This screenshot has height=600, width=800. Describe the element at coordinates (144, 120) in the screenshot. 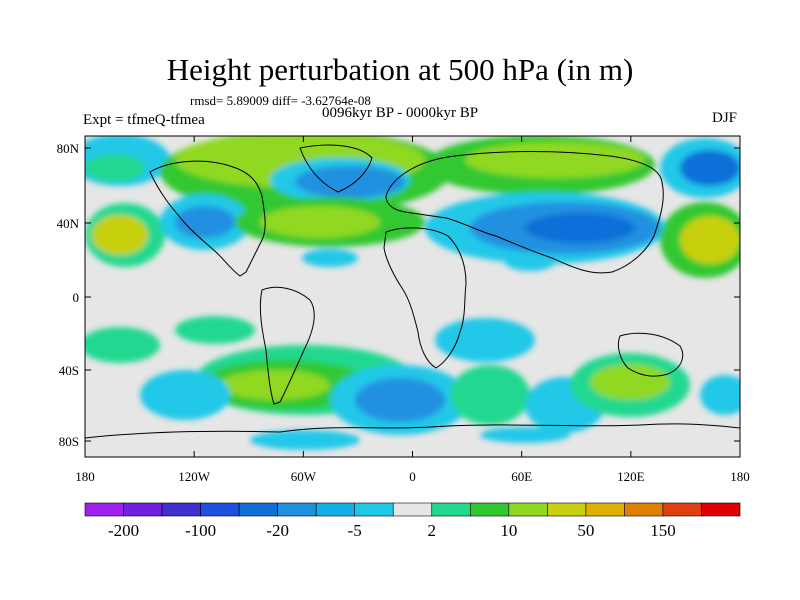

I see `experiment-label: Expt = tfmeQ-tfmea` at that location.